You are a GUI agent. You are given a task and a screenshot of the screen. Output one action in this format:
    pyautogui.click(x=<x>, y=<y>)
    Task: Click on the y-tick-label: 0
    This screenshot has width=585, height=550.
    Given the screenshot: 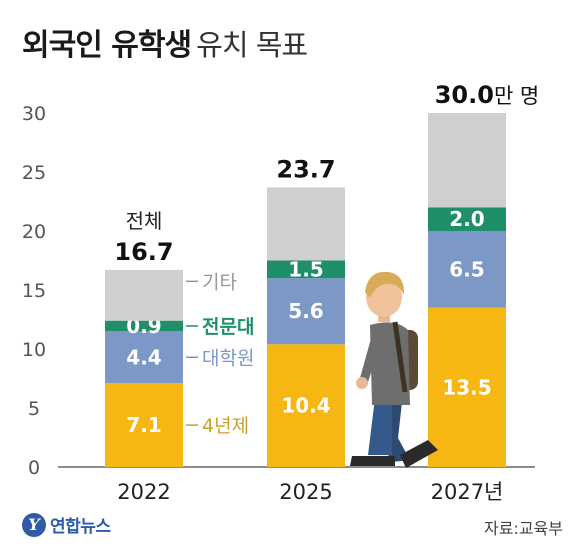 What is the action you would take?
    pyautogui.click(x=34, y=468)
    